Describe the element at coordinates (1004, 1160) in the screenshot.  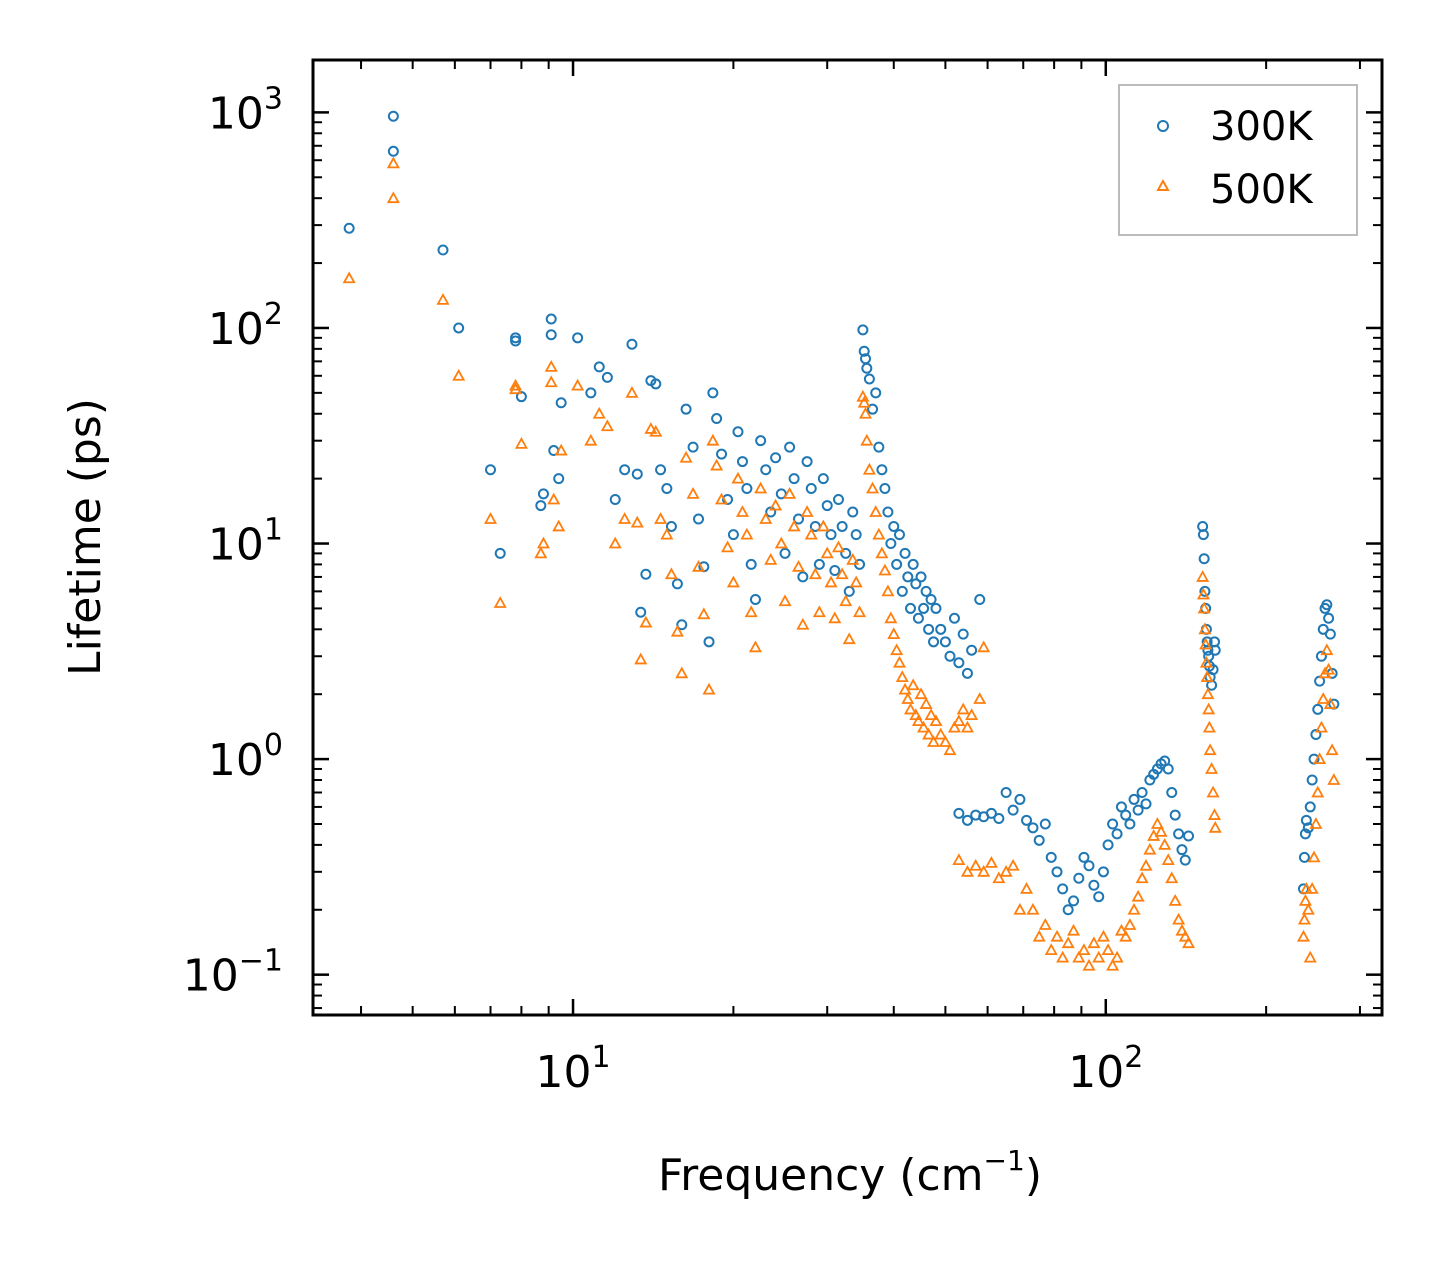
I see `x-axis-title-exponent: −1` at that location.